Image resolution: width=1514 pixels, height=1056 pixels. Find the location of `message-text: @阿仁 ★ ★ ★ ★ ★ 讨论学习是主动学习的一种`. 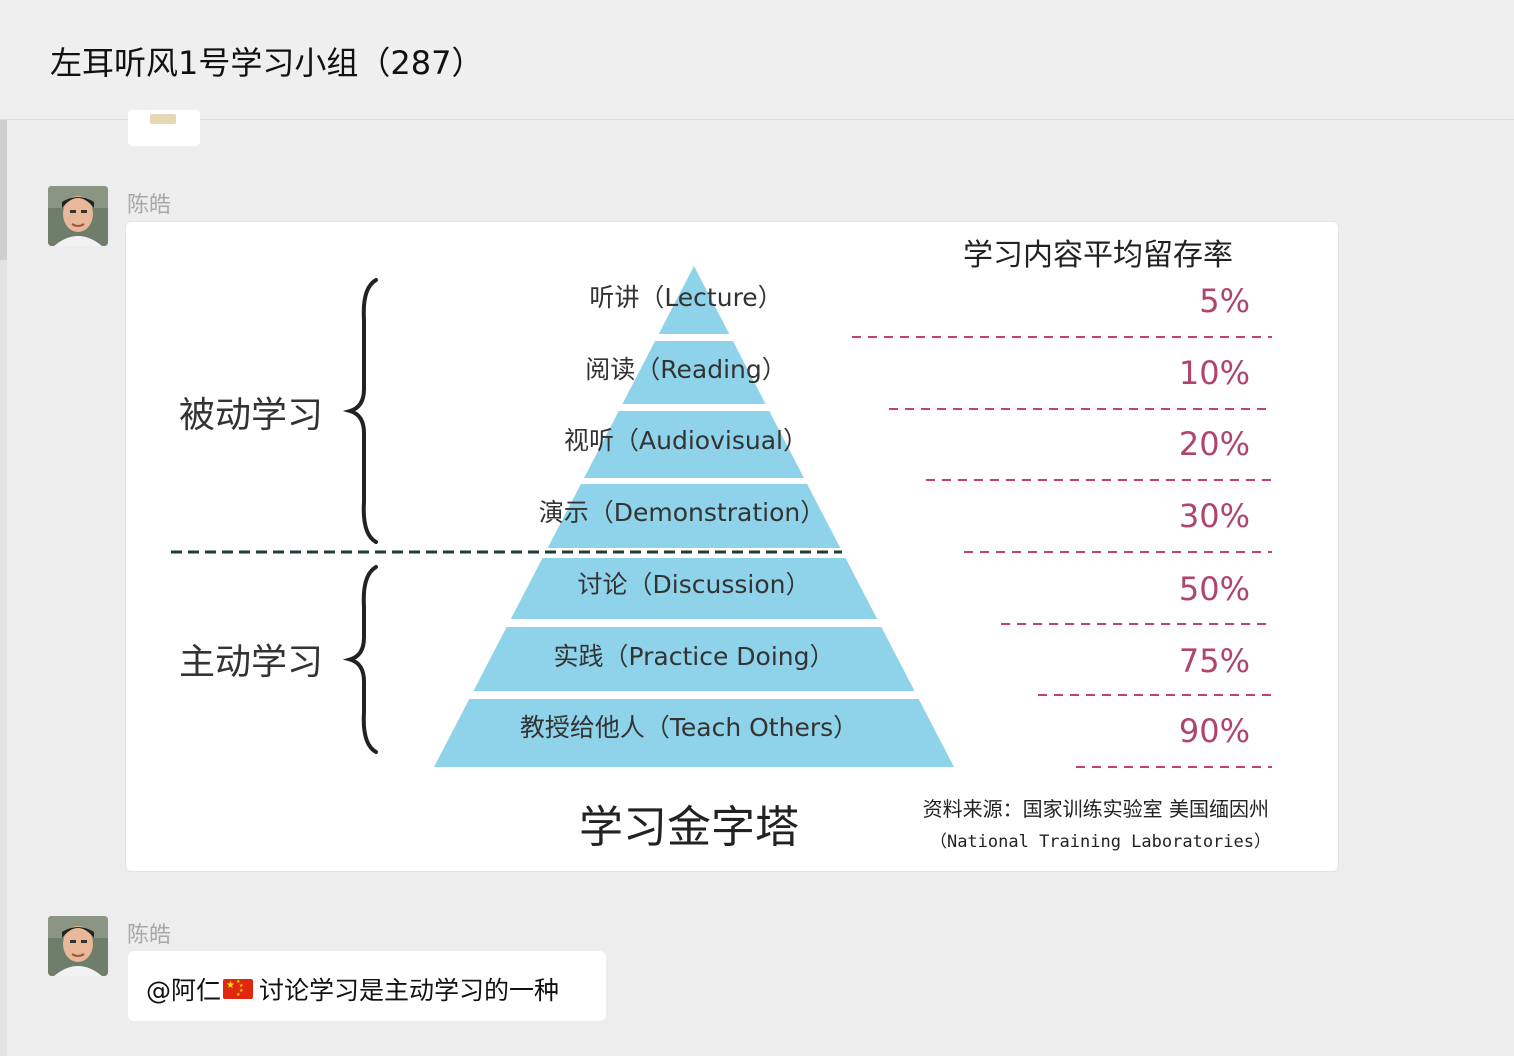

message-text: @阿仁 ★ ★ ★ ★ ★ 讨论学习是主动学习的一种 is located at coordinates (352, 989).